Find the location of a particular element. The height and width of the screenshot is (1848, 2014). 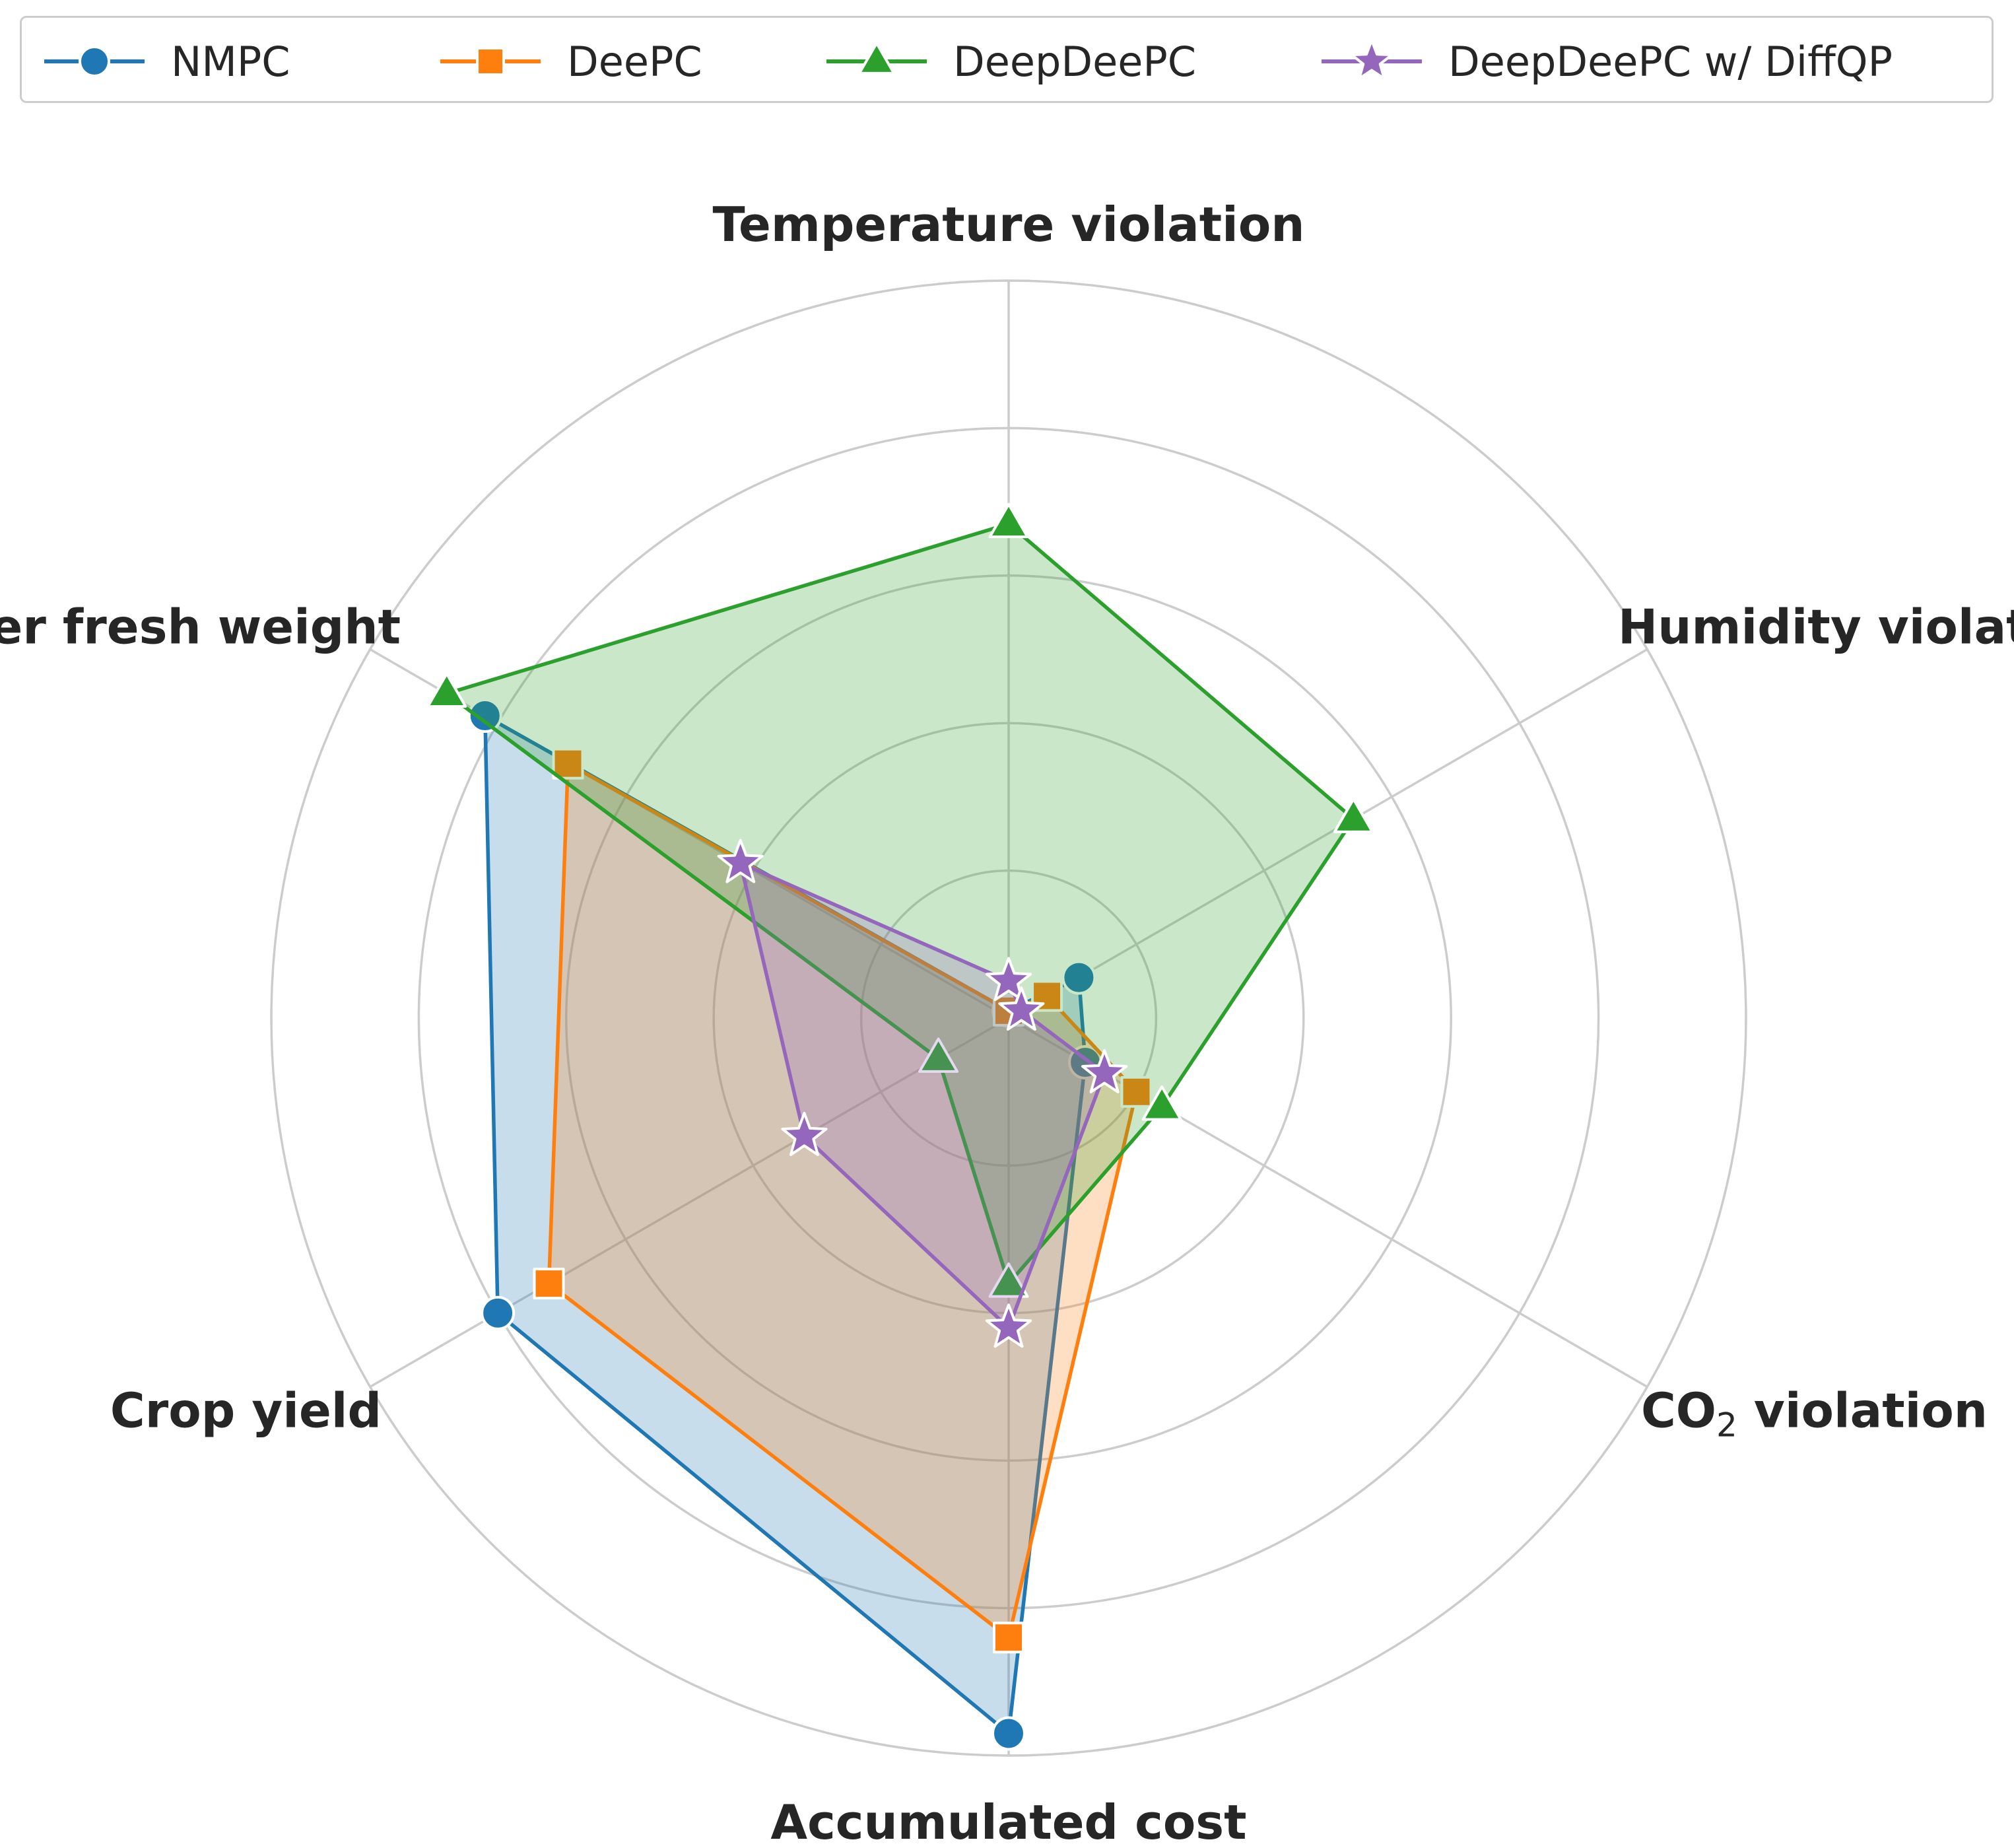

legend-label: DeepDeePC w/ DiffQP is located at coordinates (1670, 61).